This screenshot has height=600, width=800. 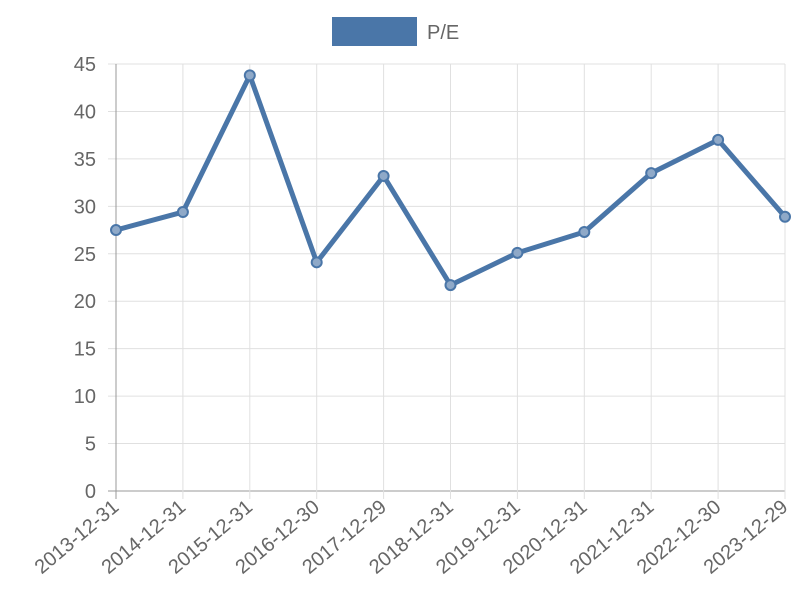 What do you see at coordinates (443, 33) in the screenshot?
I see `legend-label: P/E` at bounding box center [443, 33].